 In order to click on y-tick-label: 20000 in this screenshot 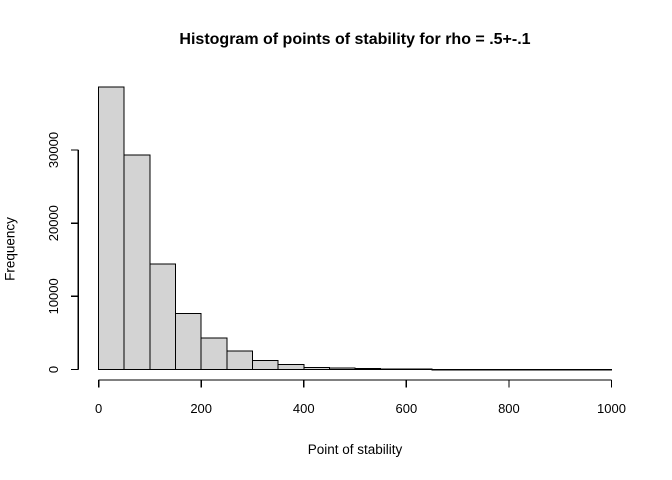, I will do `click(53, 223)`.